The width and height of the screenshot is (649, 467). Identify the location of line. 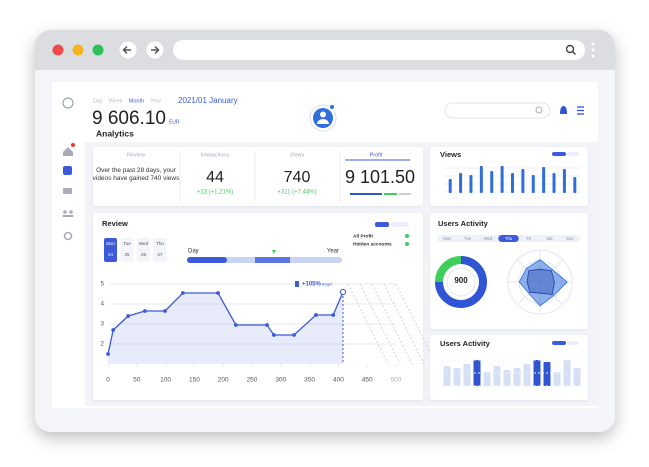
(225, 323).